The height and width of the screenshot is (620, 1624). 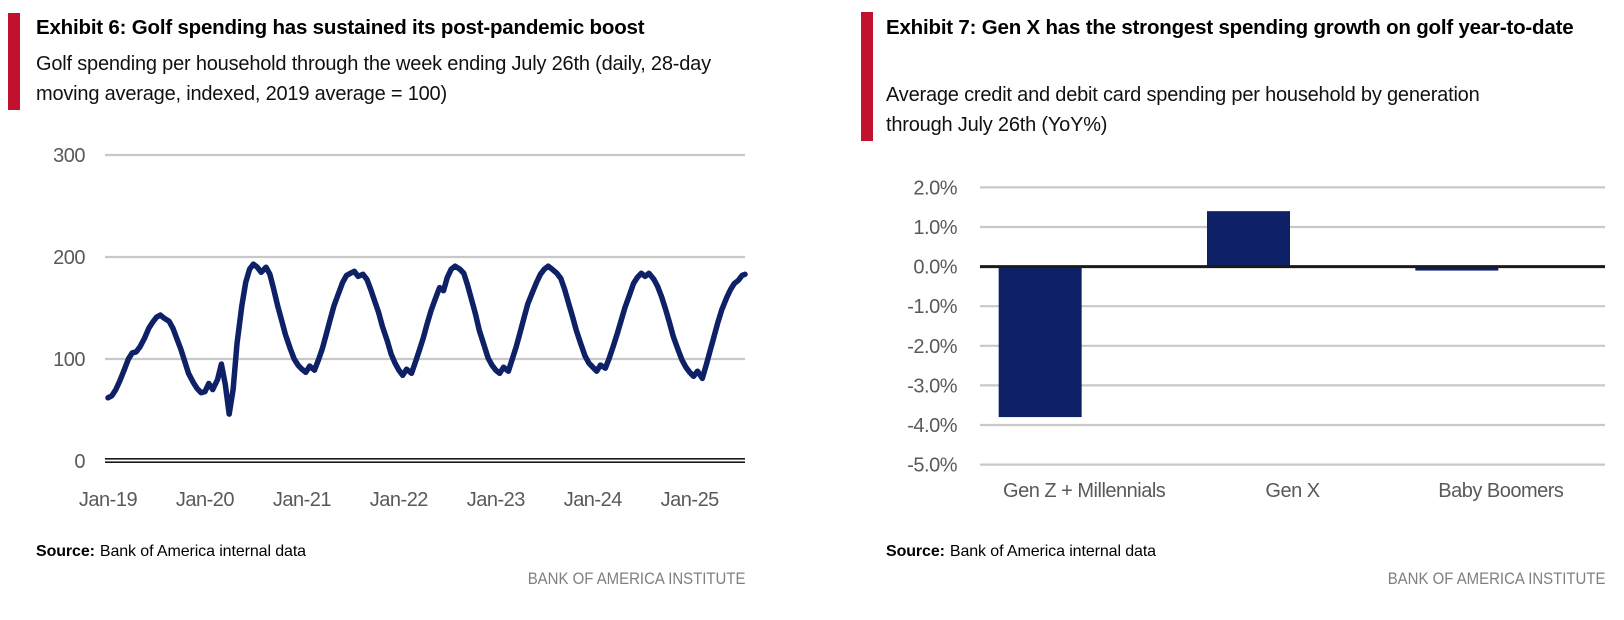 I want to click on svg-text: Jan-22, so click(x=399, y=500).